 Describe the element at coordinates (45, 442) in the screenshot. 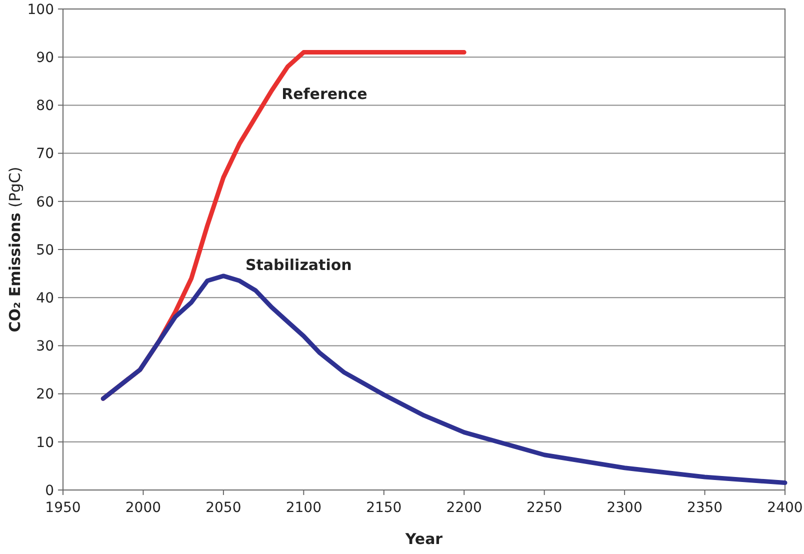

I see `y-tick-label: 10` at that location.